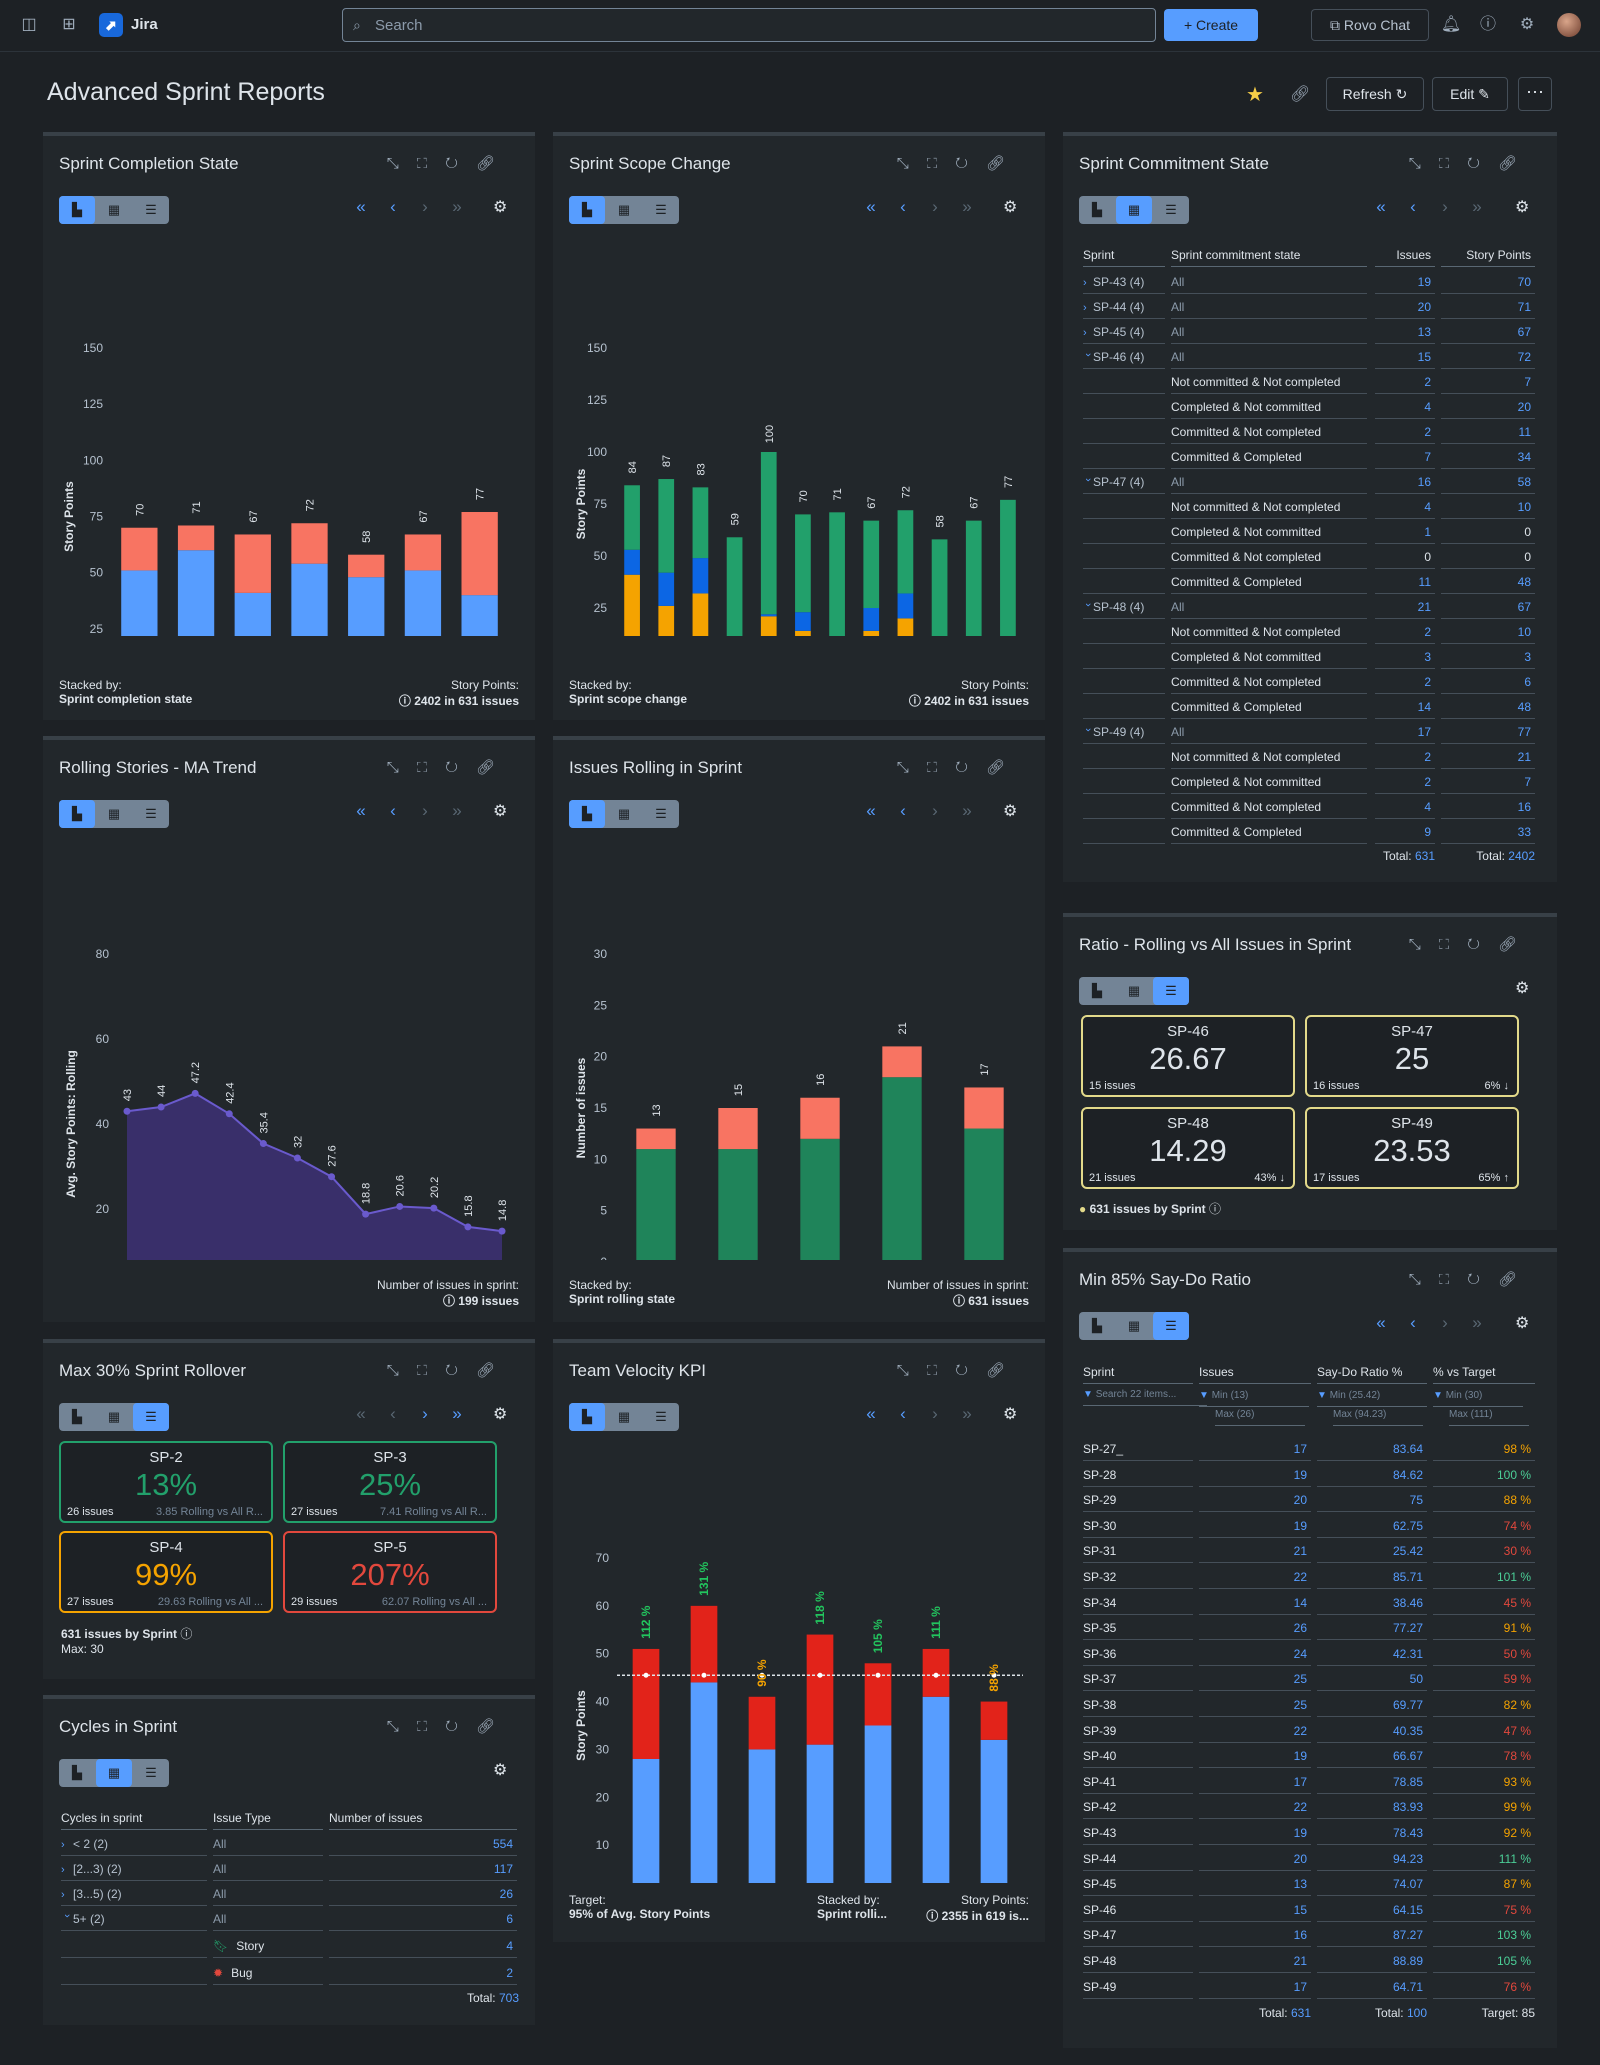  What do you see at coordinates (423, 1818) in the screenshot?
I see `column-header: Number of issues` at bounding box center [423, 1818].